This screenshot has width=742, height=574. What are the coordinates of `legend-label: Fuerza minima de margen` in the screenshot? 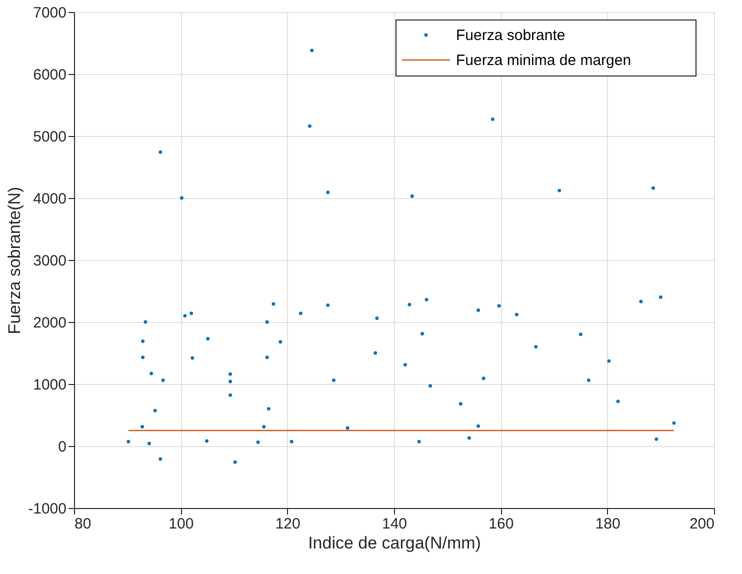 It's located at (544, 60).